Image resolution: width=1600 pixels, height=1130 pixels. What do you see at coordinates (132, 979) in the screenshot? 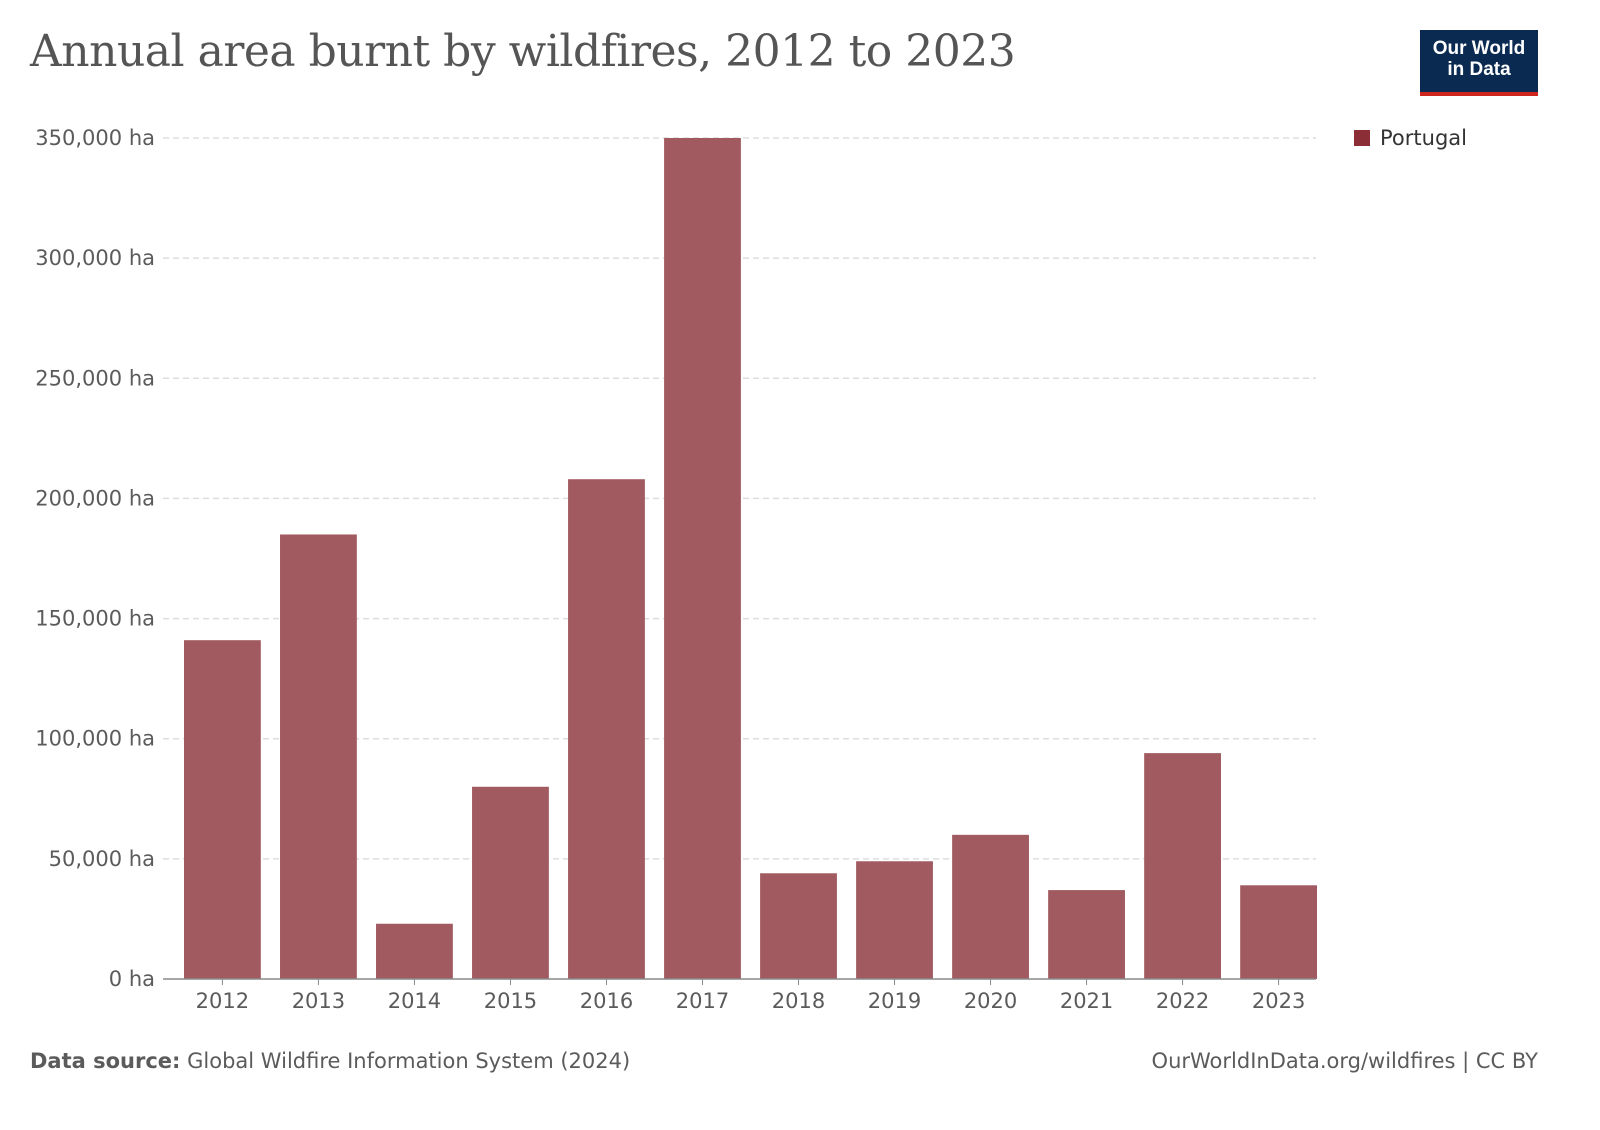
I see `y-tick-label: 0 ha` at bounding box center [132, 979].